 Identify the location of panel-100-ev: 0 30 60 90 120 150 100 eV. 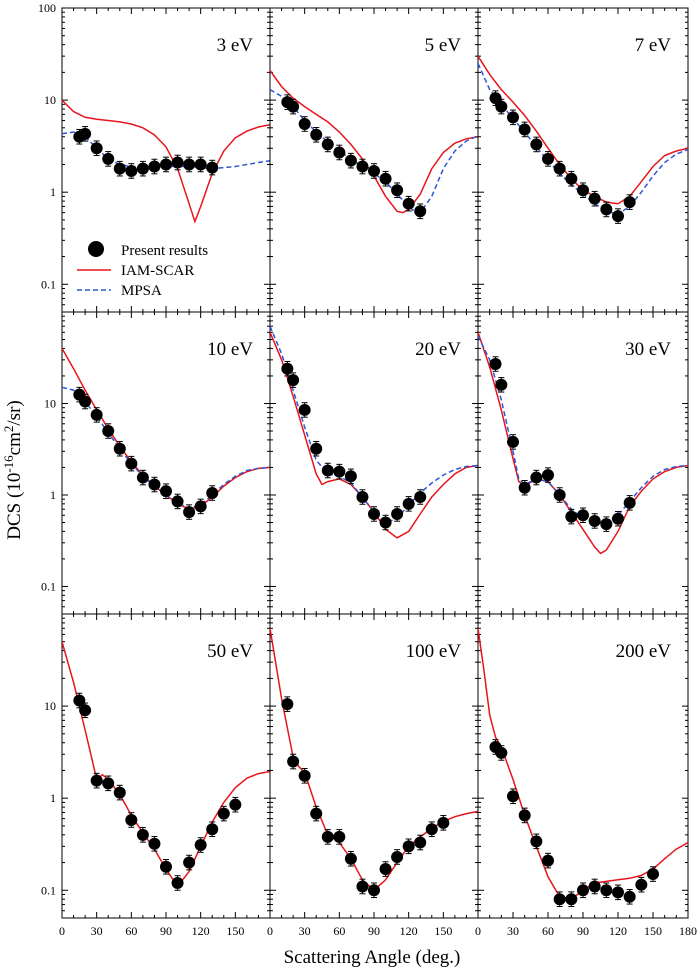
(373, 775).